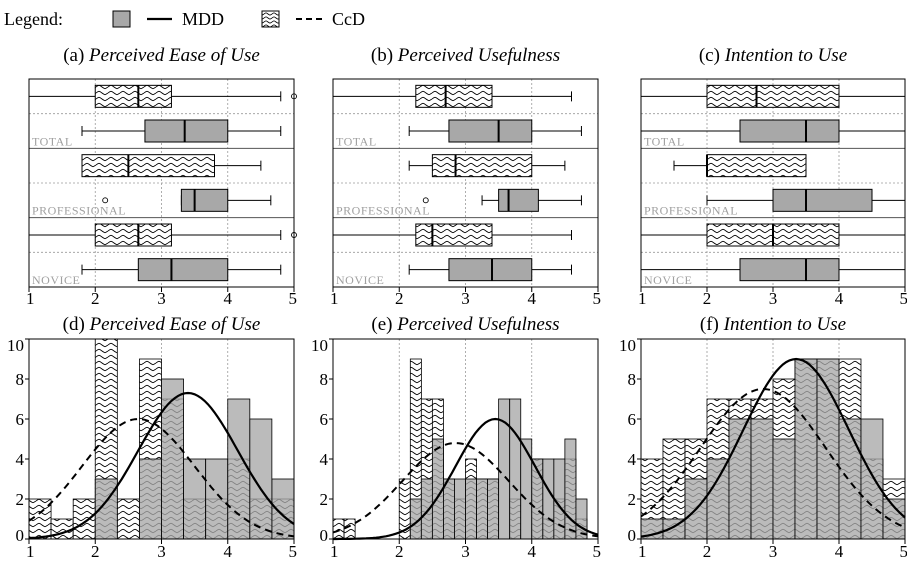  What do you see at coordinates (784, 324) in the screenshot?
I see `panel-title-text: Intention to Use` at bounding box center [784, 324].